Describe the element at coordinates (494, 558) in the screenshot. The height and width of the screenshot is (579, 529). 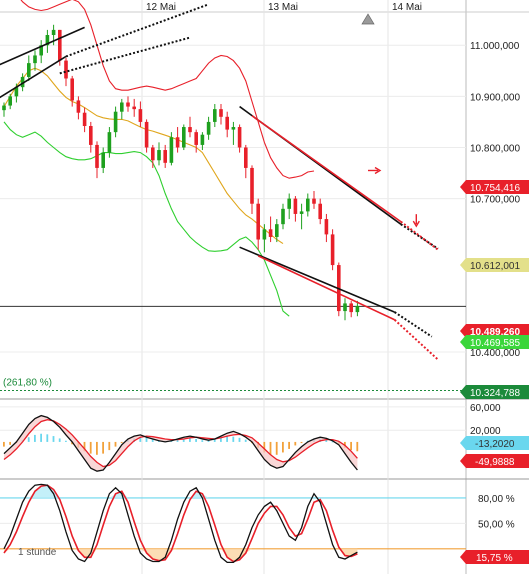
I see `stochastic-value-label: 15,75 %` at that location.